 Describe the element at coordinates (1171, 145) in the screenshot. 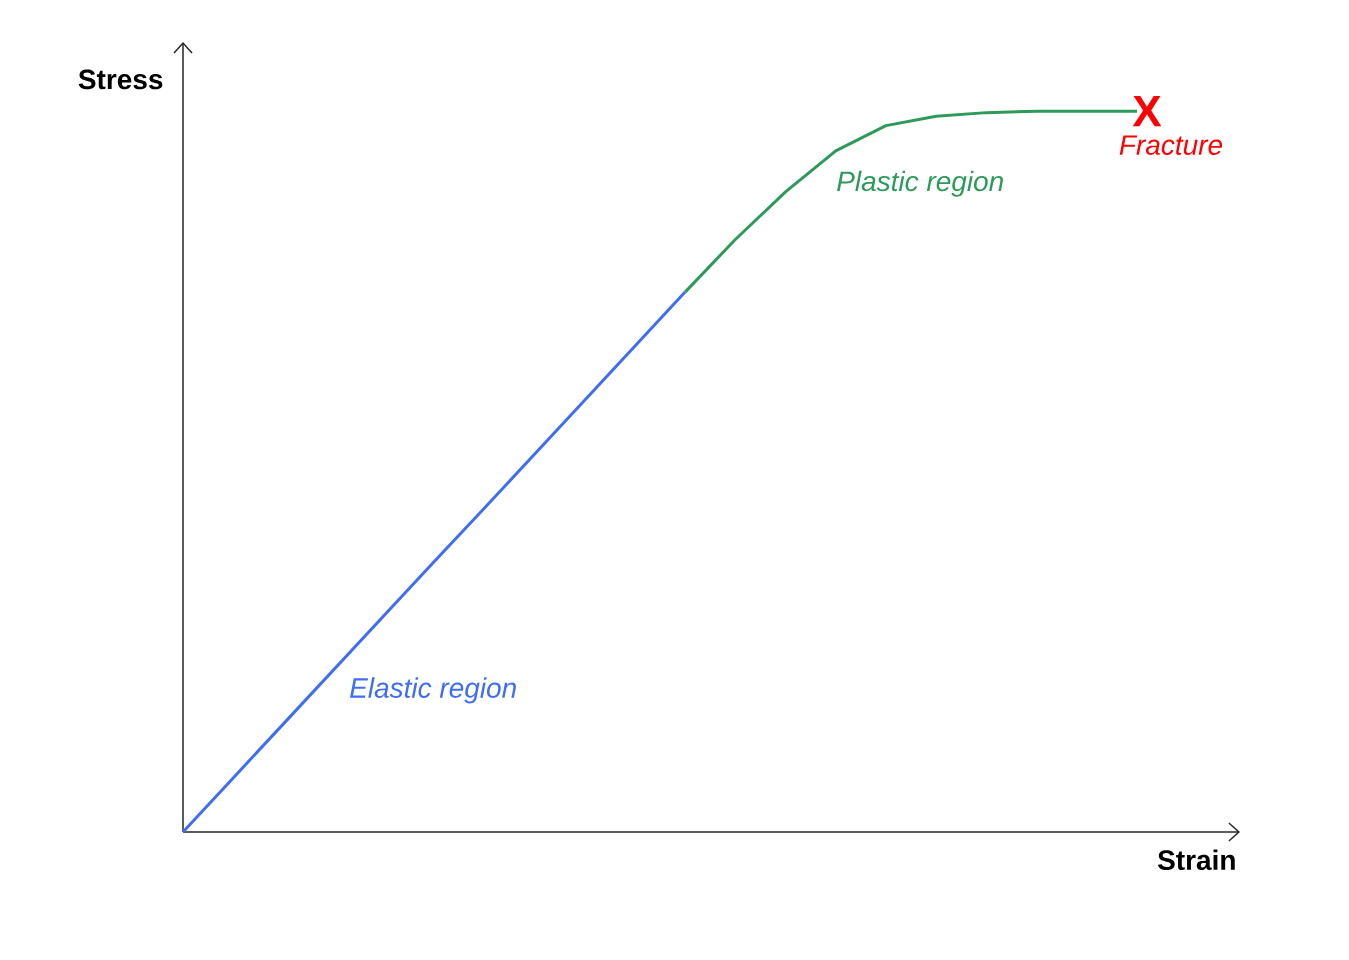

I see `annotation: Fracture` at that location.